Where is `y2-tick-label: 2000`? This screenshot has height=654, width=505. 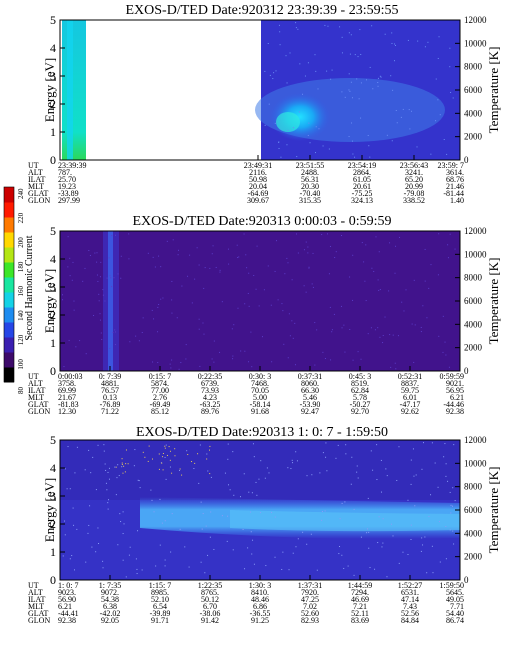 y2-tick-label: 2000 is located at coordinates (473, 348).